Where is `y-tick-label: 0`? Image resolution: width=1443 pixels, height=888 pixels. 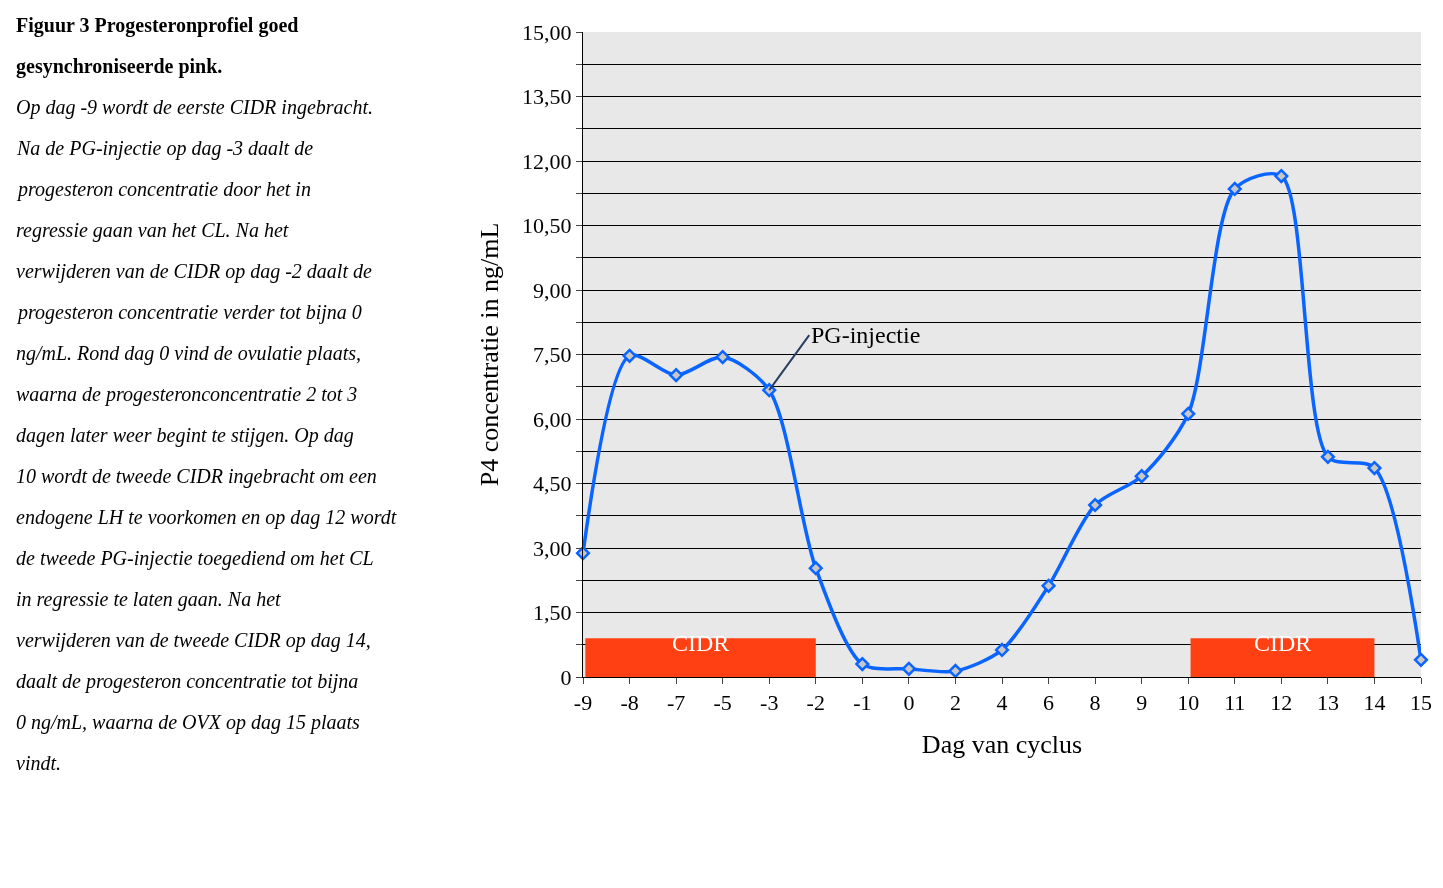
y-tick-label: 0 is located at coordinates (566, 677).